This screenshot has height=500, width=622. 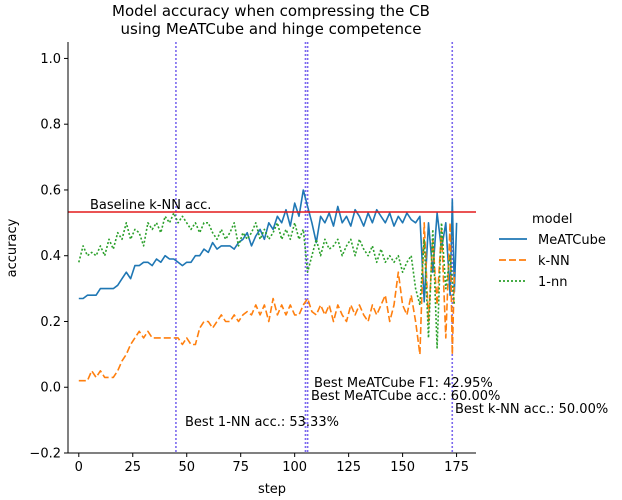 I want to click on legend: model MeATCube k-NN 1-nn, so click(x=552, y=251).